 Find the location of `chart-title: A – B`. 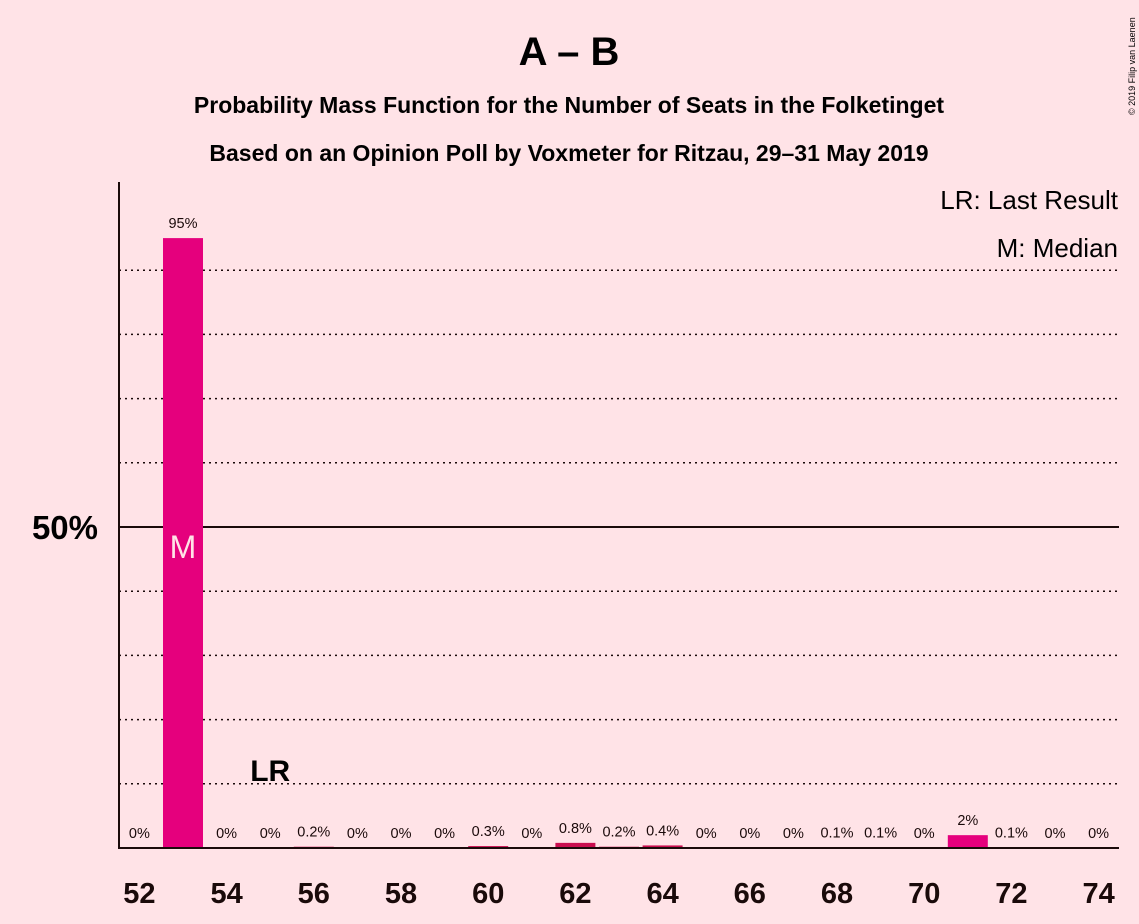

chart-title: A – B is located at coordinates (569, 52).